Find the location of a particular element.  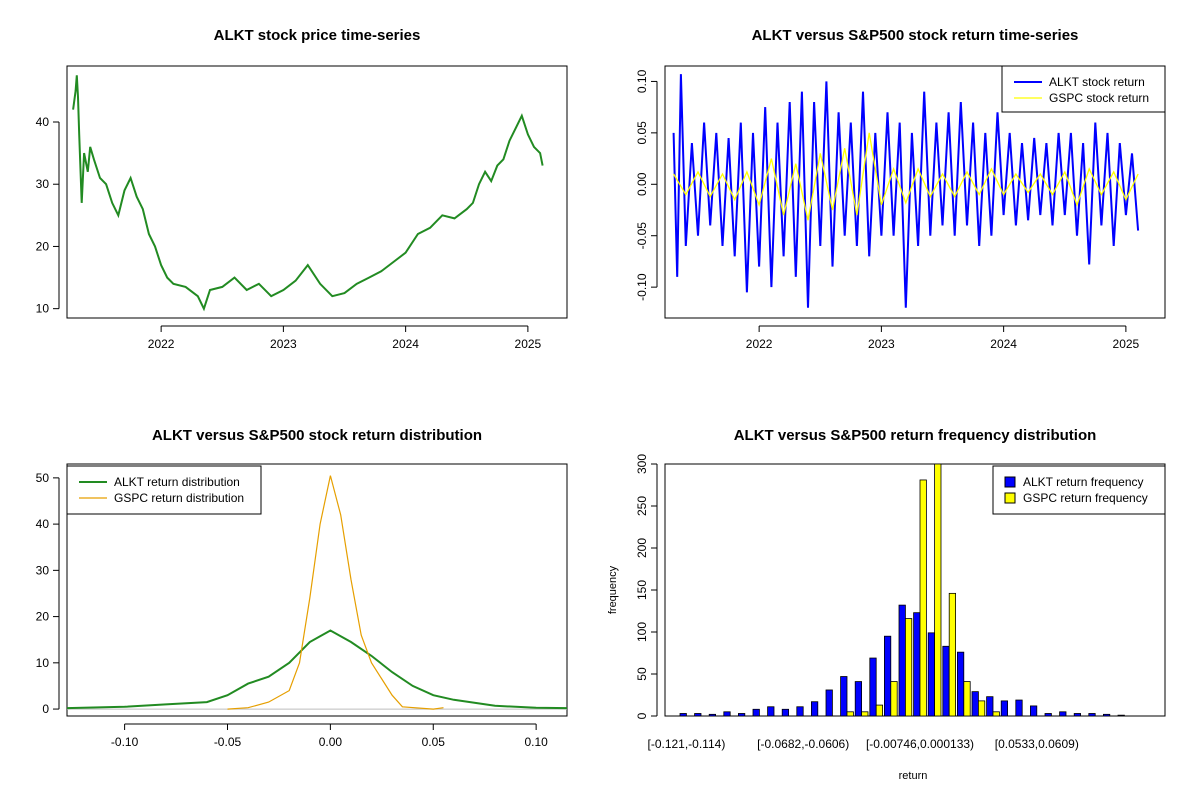

x-axis: -0.10 -0.05 0.00 0.05 0.10 is located at coordinates (329, 736).